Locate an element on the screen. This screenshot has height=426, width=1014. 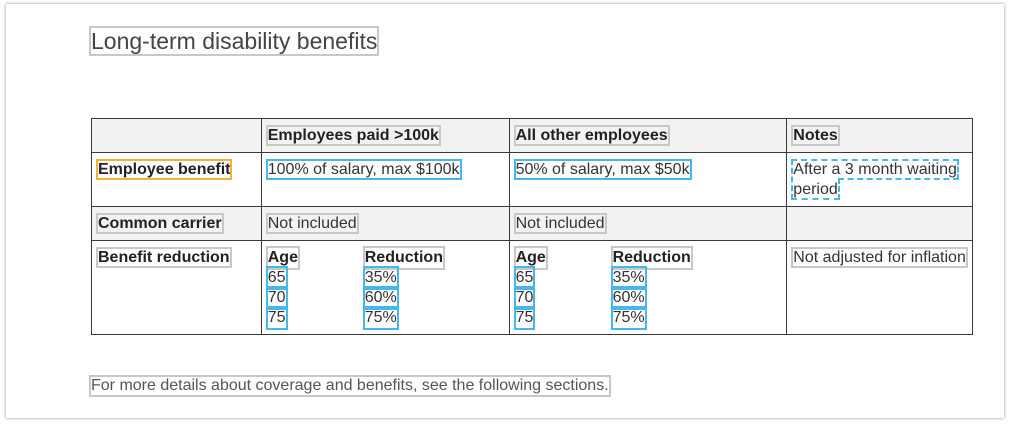
cell-high-reduction: Age Reduction 65 35% 70 60% 75 75% is located at coordinates (385, 287).